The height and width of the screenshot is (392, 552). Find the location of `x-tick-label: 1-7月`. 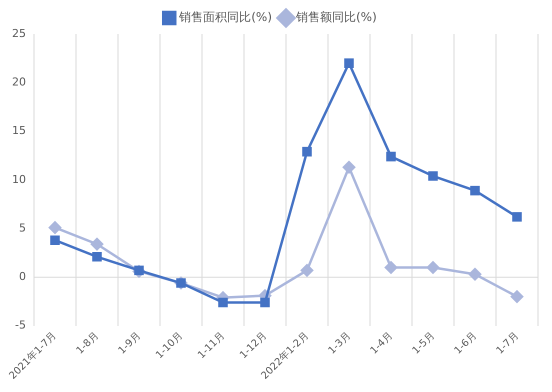

x-tick-label: 1-7月 is located at coordinates (507, 343).